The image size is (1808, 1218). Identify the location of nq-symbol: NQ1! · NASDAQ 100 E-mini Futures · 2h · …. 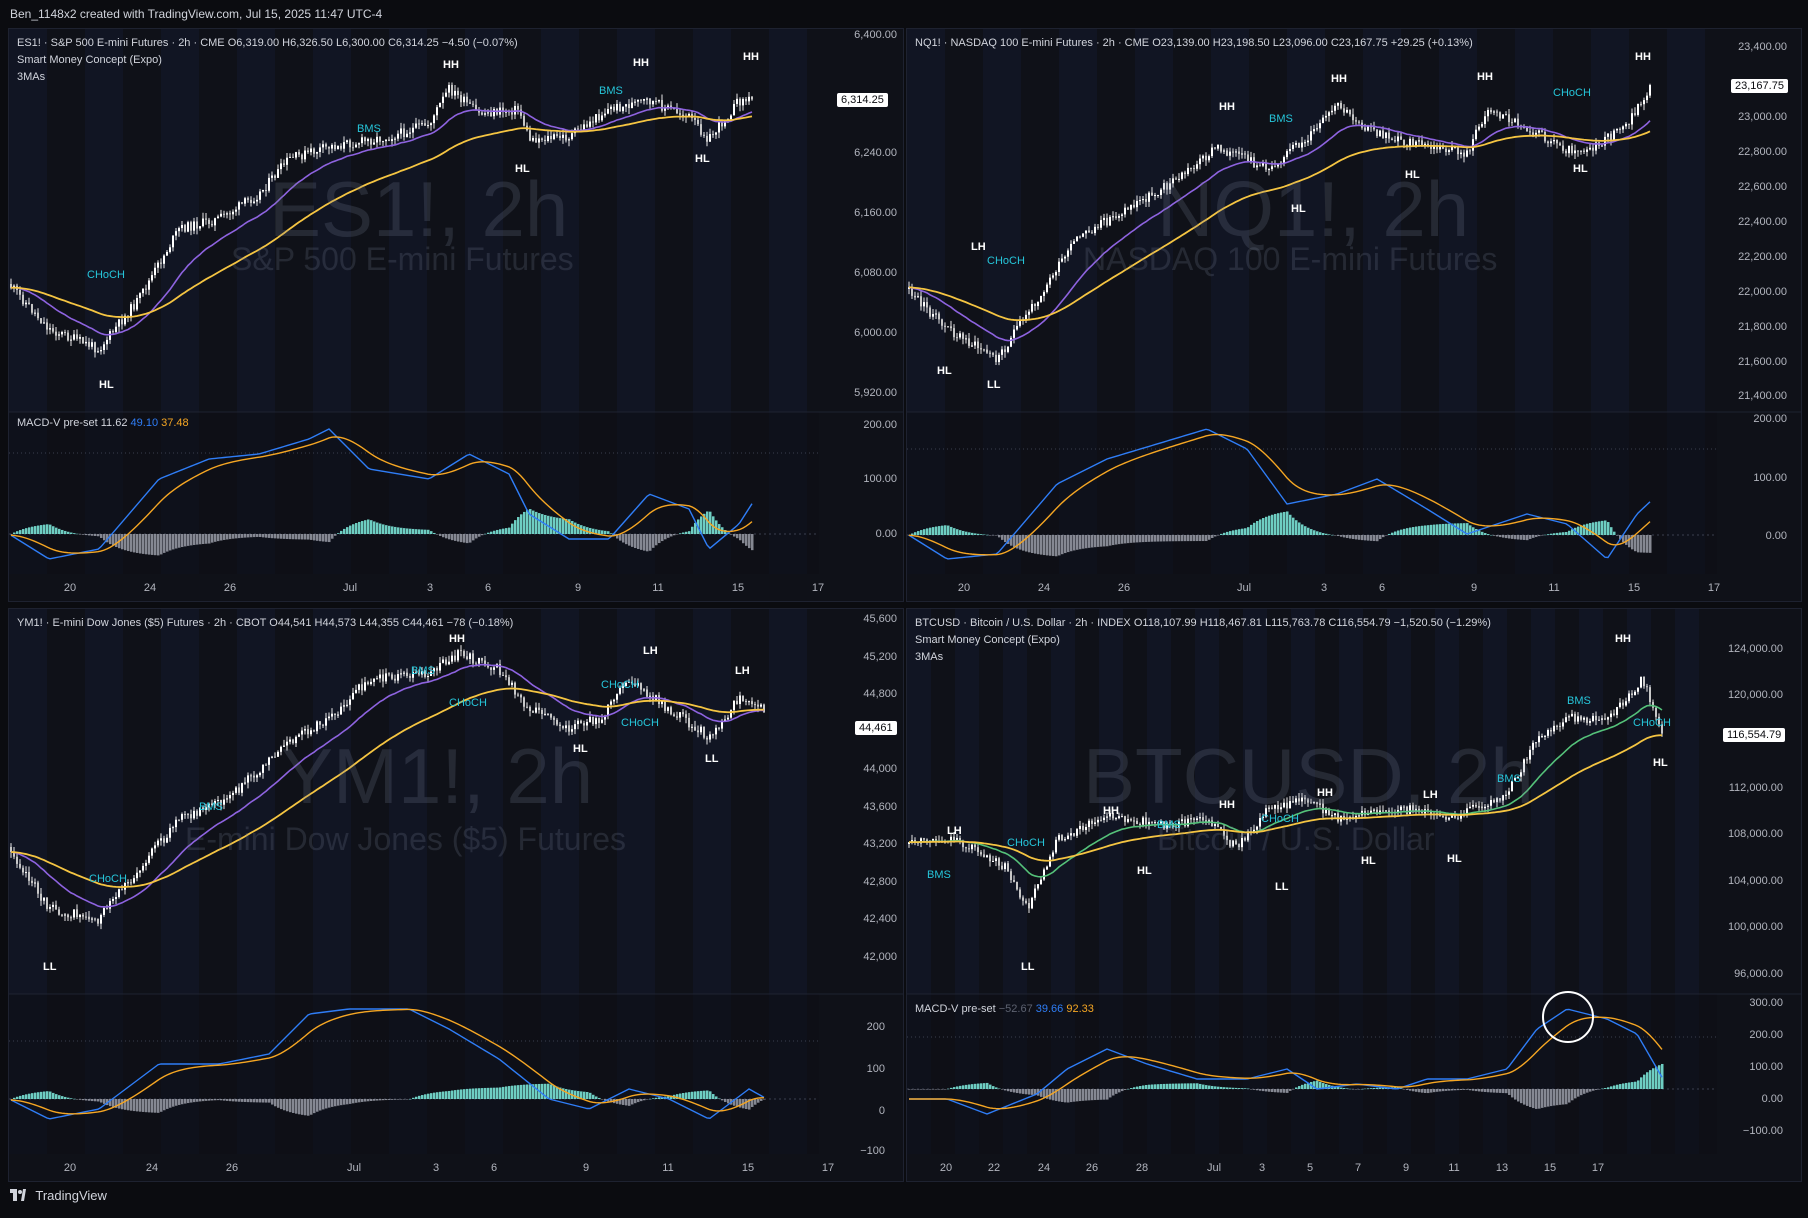
(1032, 43).